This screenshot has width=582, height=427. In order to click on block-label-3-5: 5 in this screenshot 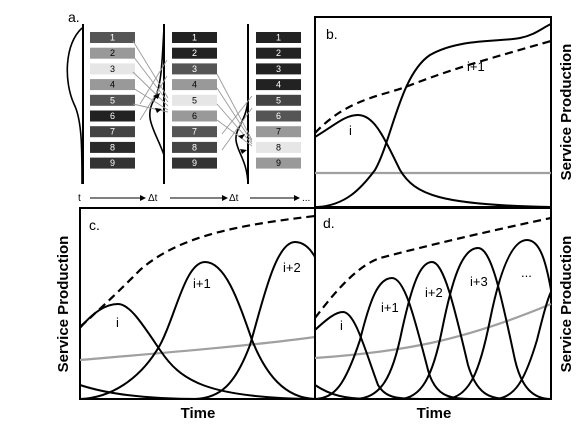, I will do `click(278, 100)`.